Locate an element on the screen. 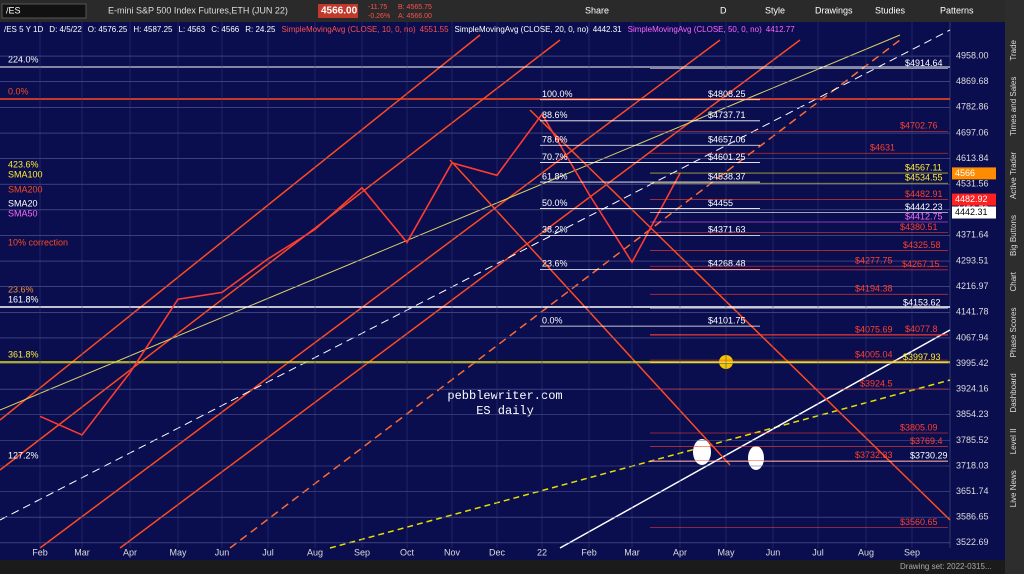 This screenshot has height=574, width=1024. y-tick-label: 4697.06 is located at coordinates (972, 132).